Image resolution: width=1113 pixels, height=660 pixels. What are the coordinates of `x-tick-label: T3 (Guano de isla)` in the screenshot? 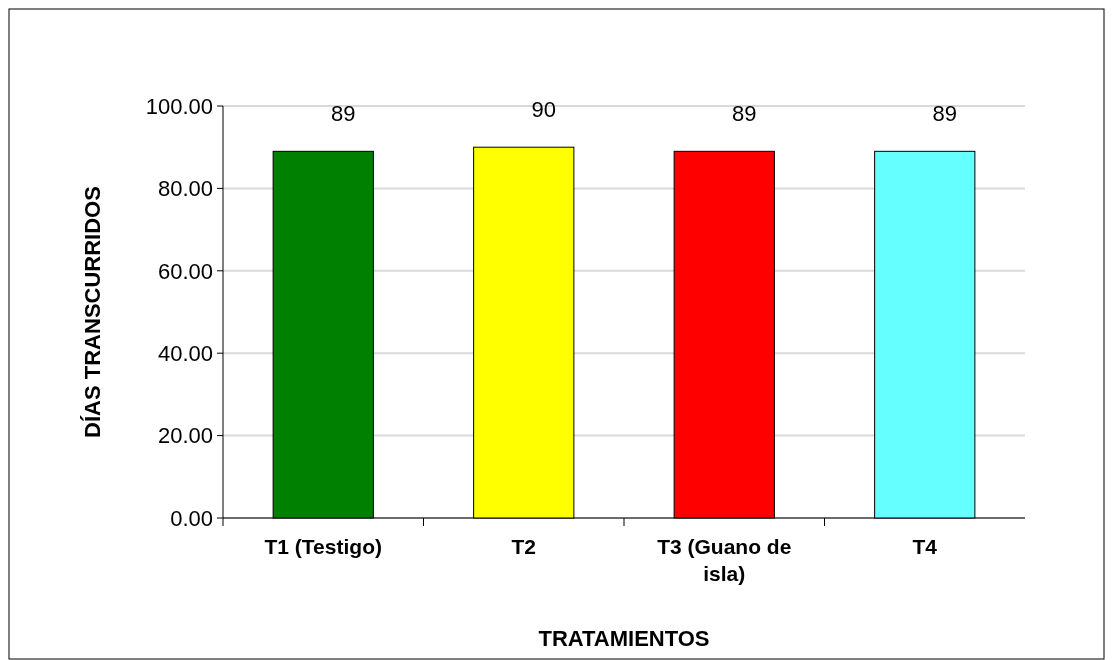 It's located at (724, 560).